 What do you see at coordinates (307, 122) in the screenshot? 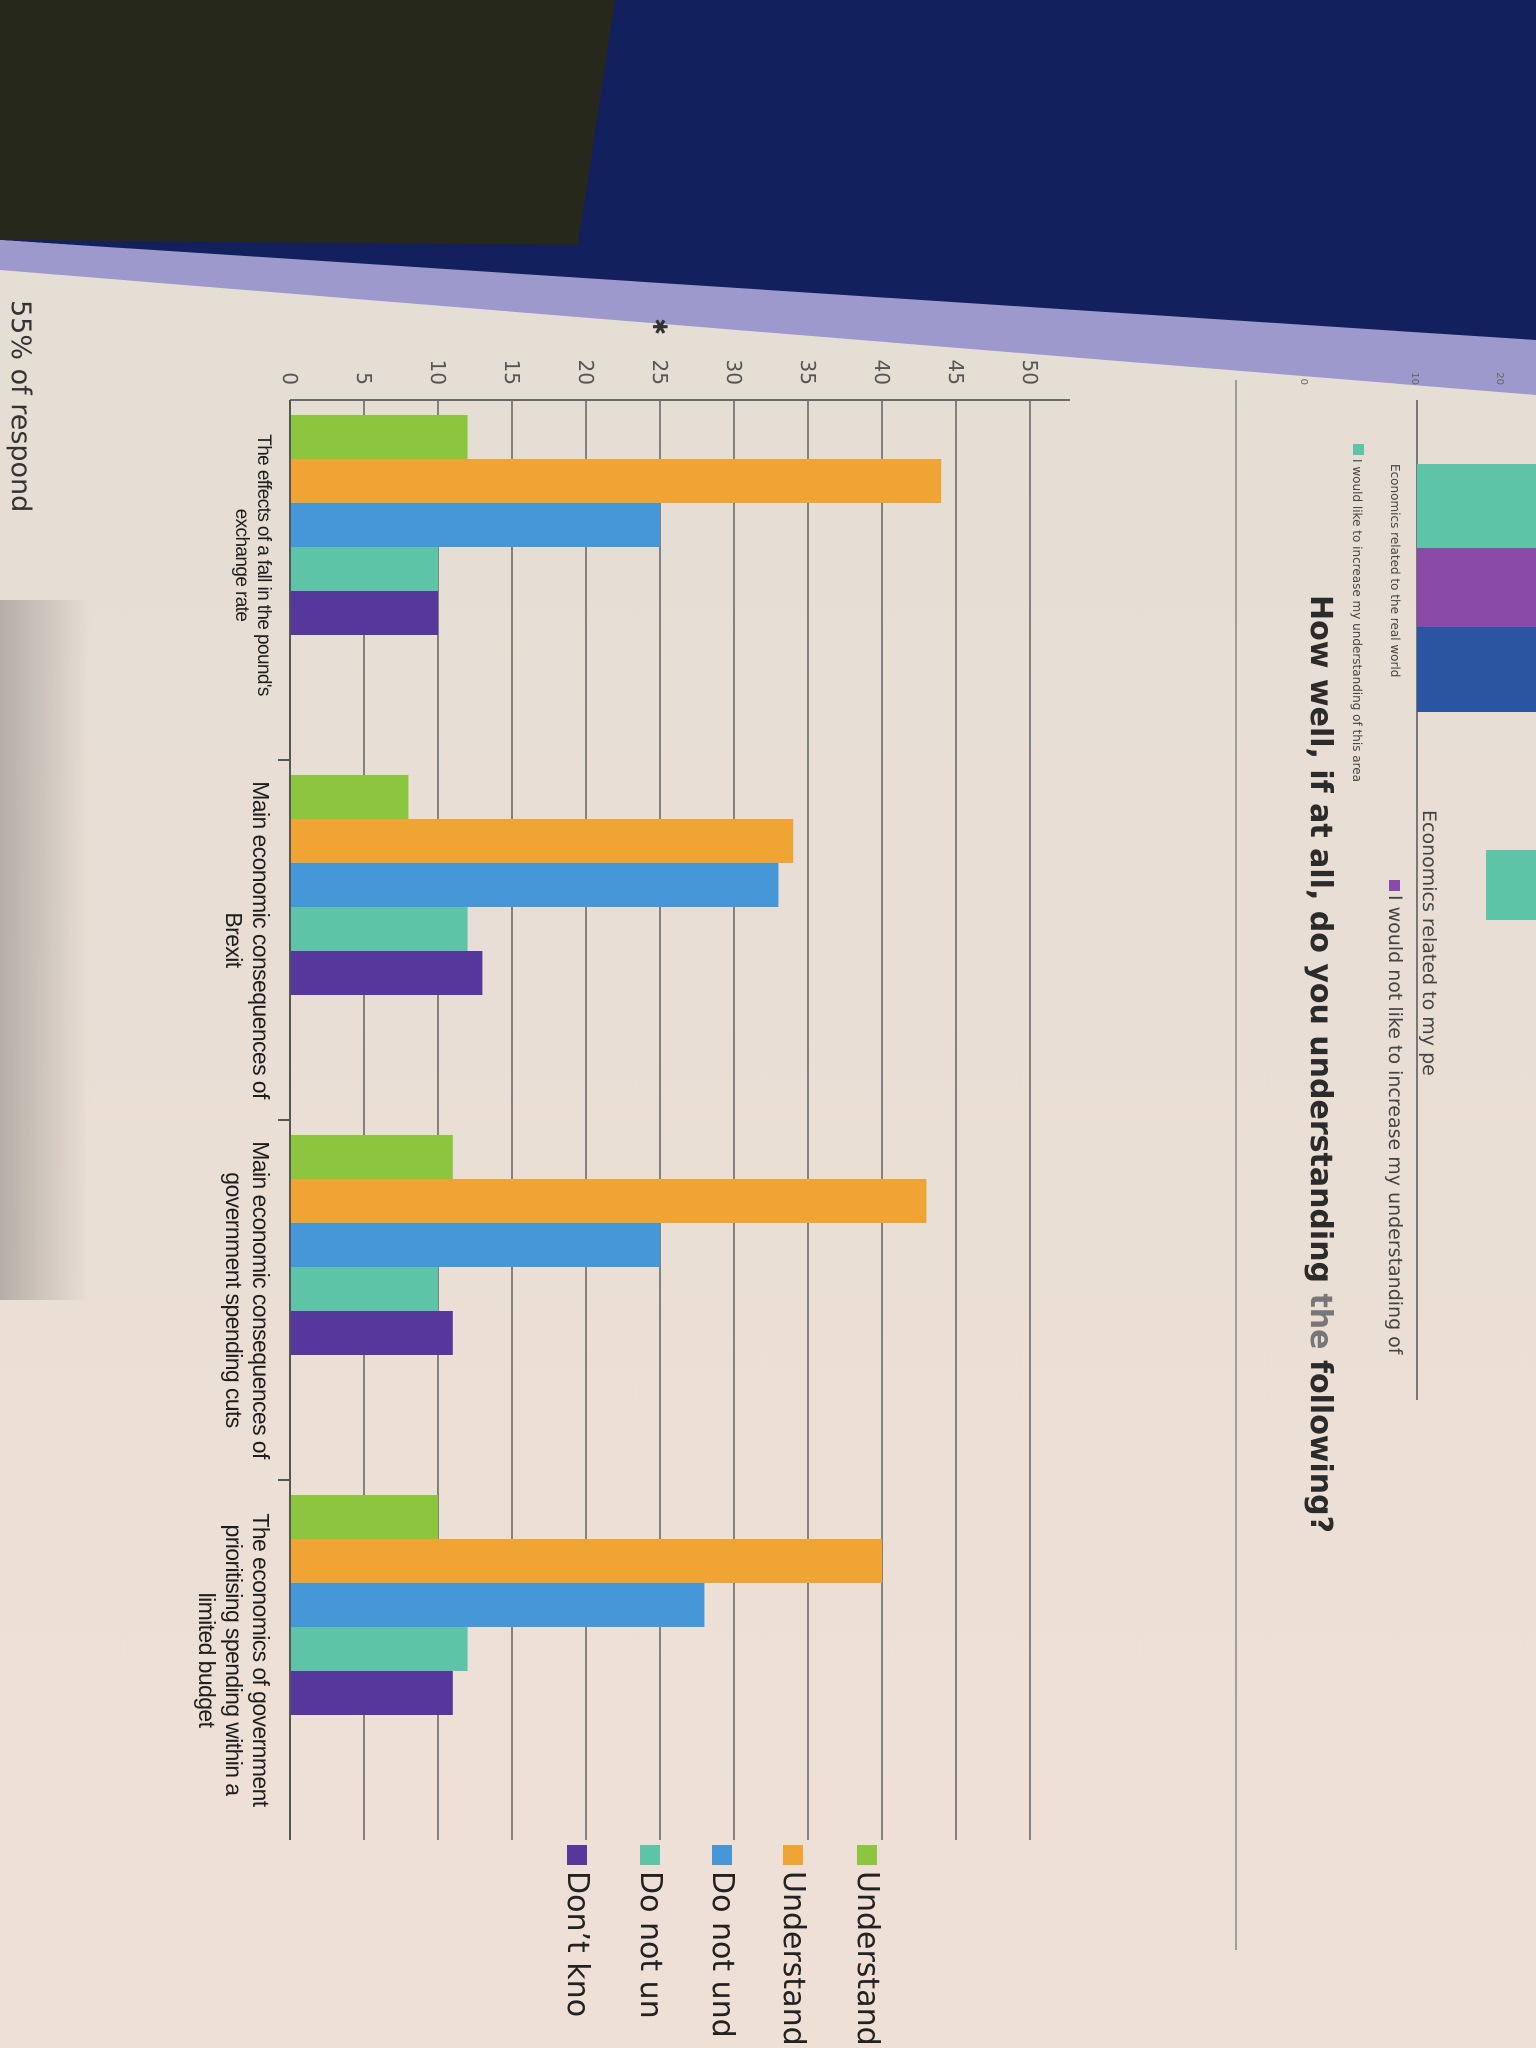
I see `dark-surface` at bounding box center [307, 122].